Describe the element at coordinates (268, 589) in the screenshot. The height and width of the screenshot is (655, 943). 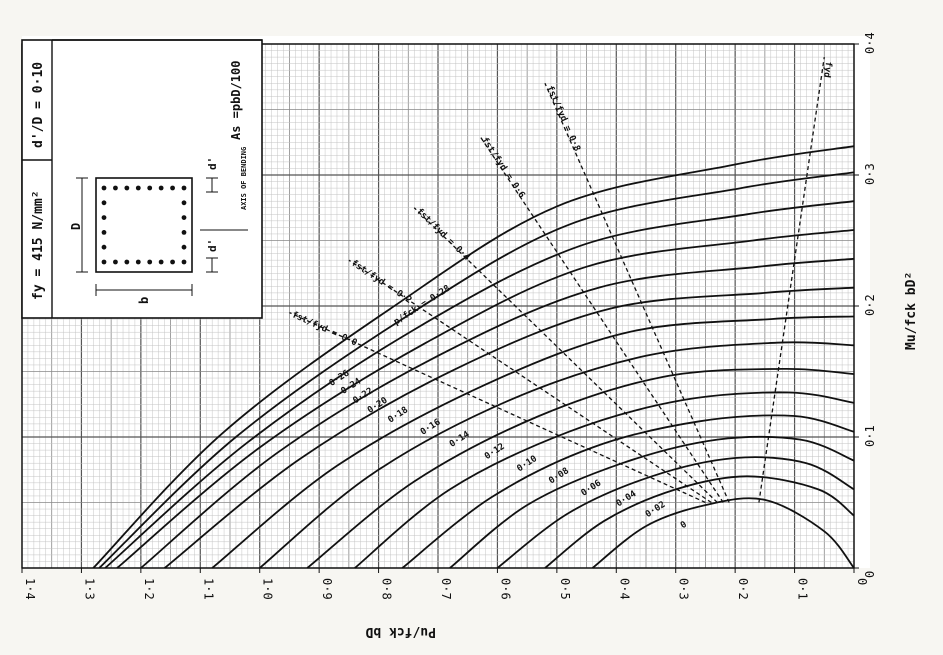
I see `x-tick-label: 1·0` at that location.